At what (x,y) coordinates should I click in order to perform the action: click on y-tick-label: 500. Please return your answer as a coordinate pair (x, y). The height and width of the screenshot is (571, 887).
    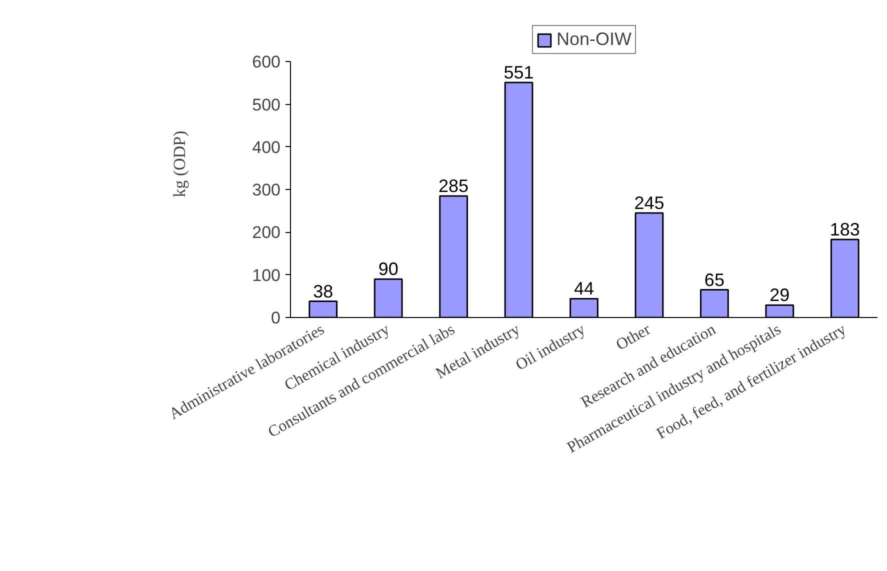
    Looking at the image, I should click on (266, 104).